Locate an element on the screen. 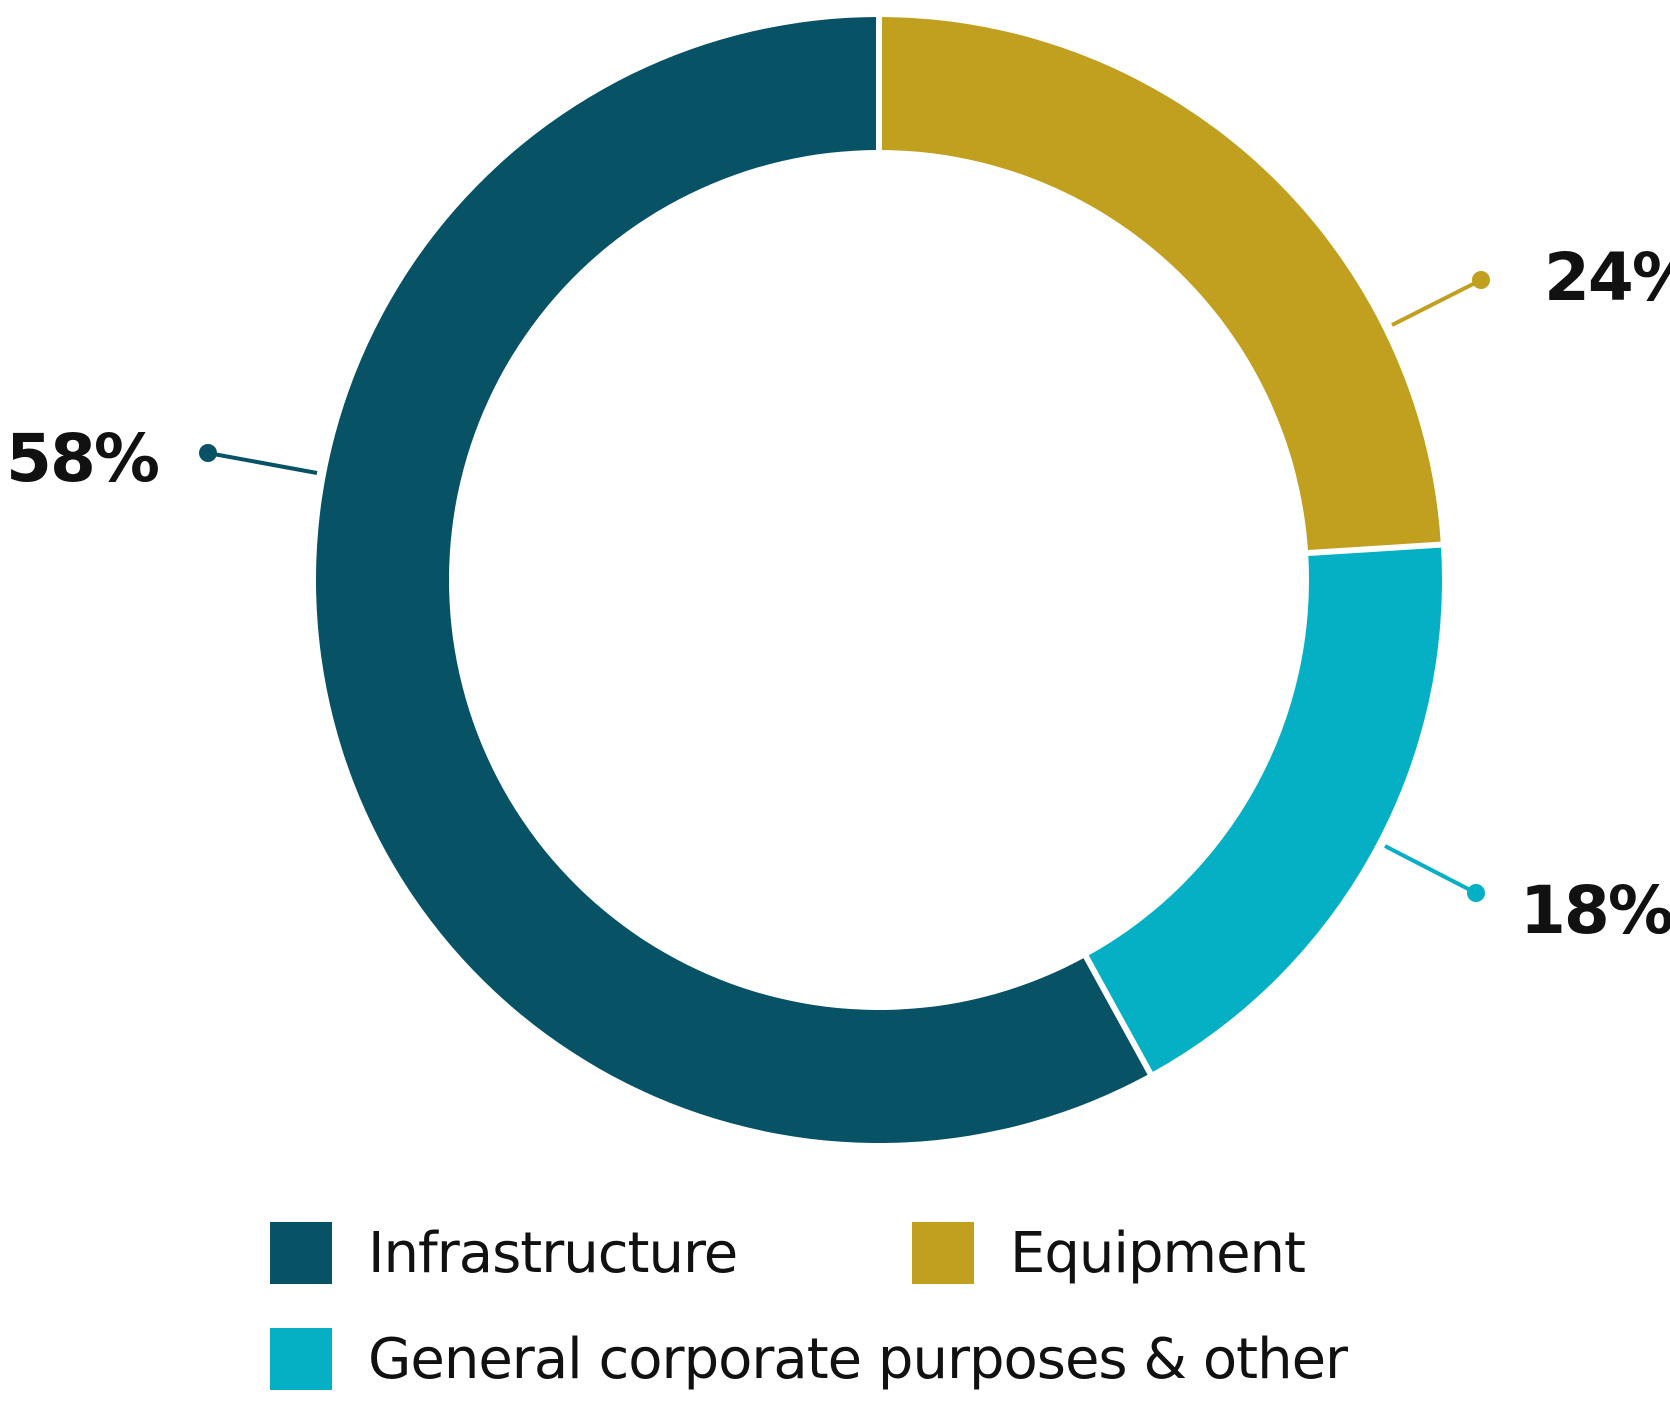 The image size is (1670, 1407). value-label: 24% is located at coordinates (1607, 277).